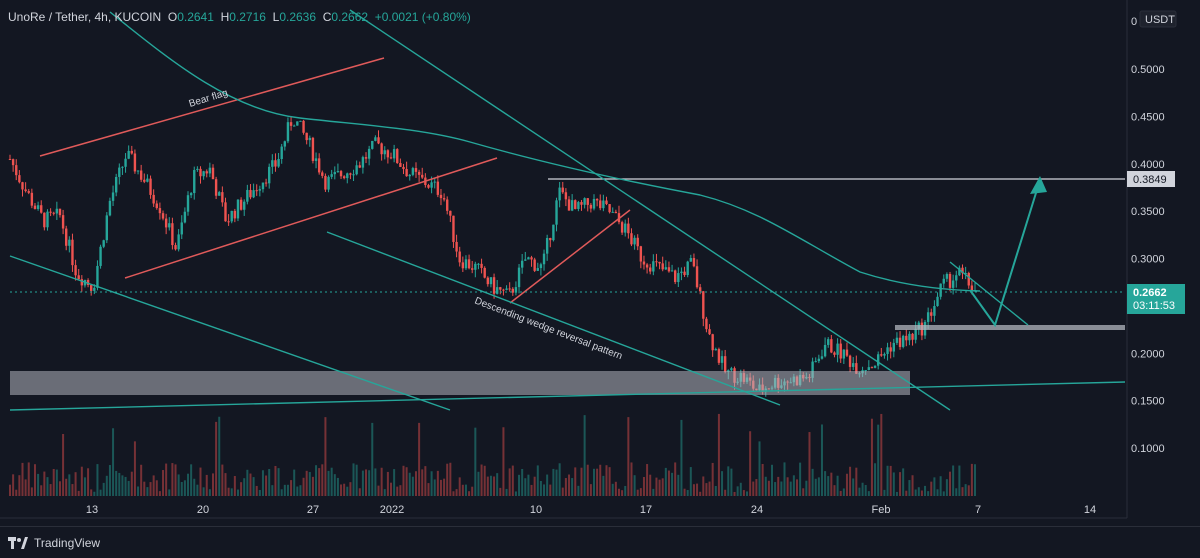 This screenshot has width=1200, height=558. I want to click on symbol-title: UnoRe / Tether, 4h, KUCOIN, so click(85, 17).